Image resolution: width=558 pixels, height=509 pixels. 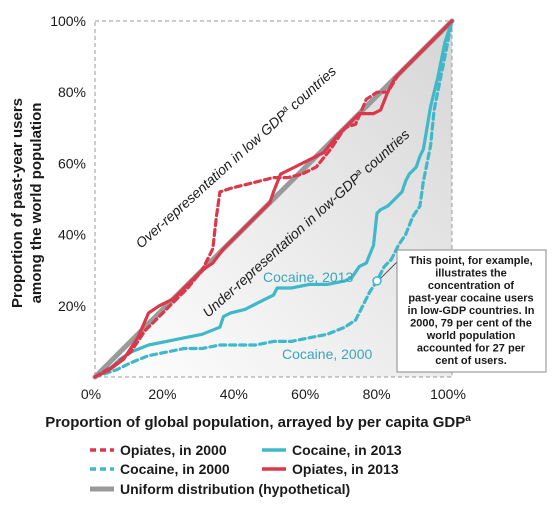 What do you see at coordinates (471, 274) in the screenshot?
I see `annotation-line: illustrates the` at bounding box center [471, 274].